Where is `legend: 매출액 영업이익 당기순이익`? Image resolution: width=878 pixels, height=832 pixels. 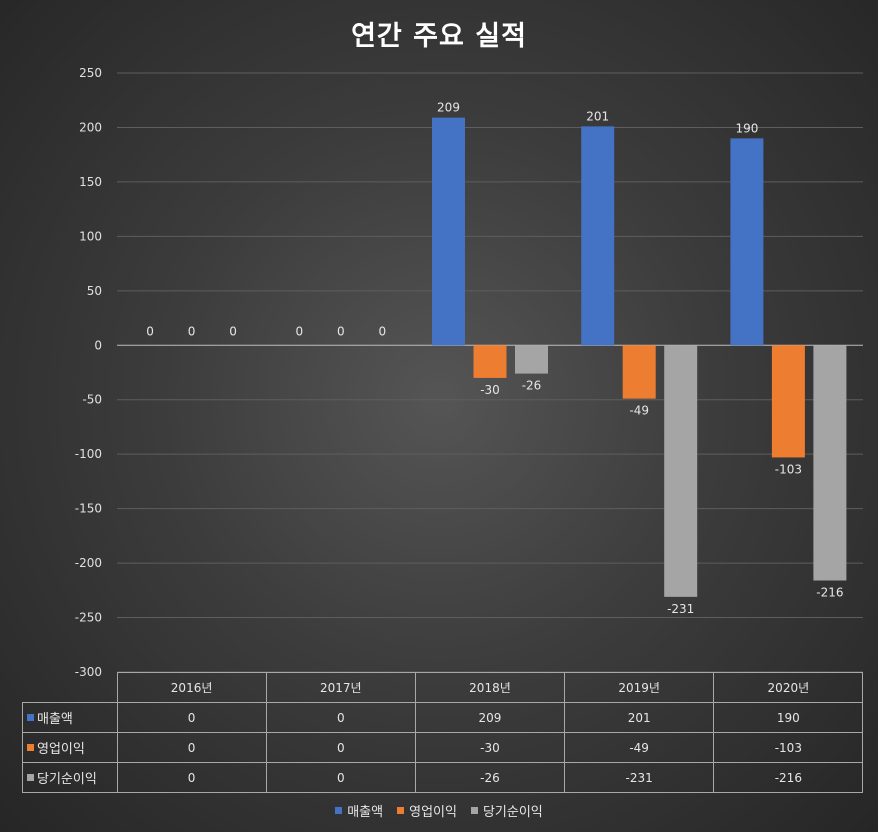
legend: 매출액 영업이익 당기순이익 is located at coordinates (439, 810).